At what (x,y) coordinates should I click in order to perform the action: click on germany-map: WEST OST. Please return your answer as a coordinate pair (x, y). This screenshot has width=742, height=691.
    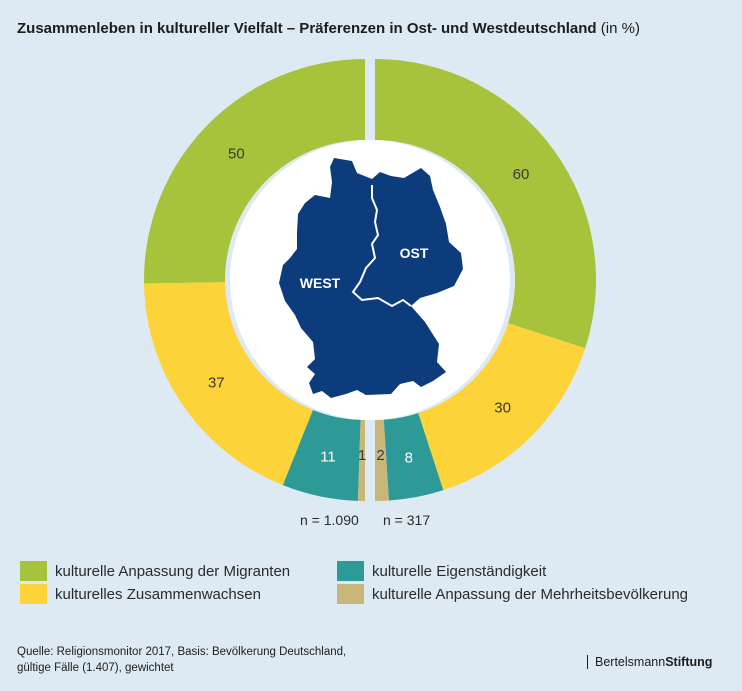
    Looking at the image, I should click on (371, 278).